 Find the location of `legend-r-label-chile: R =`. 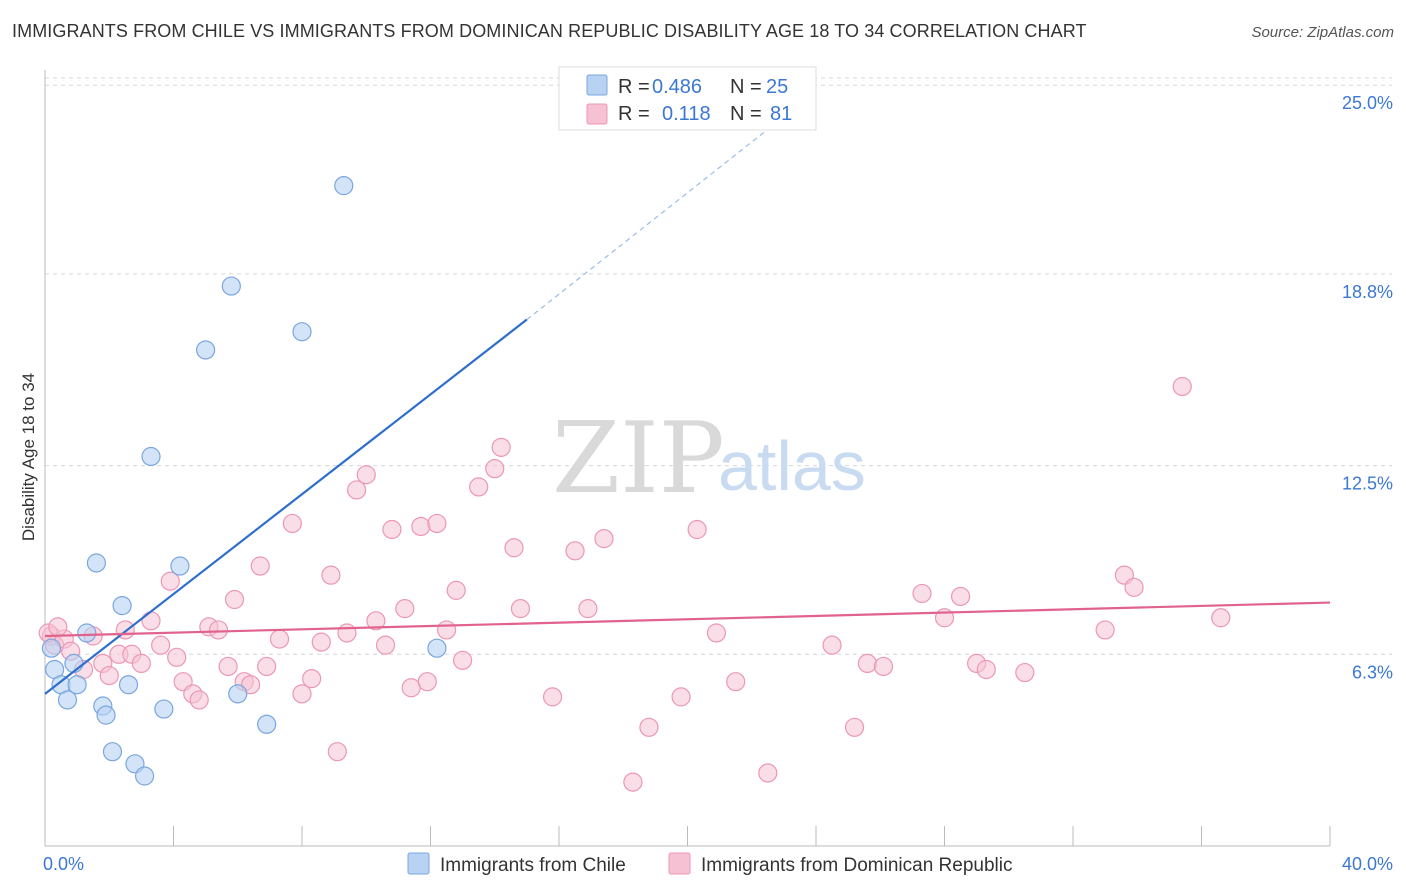

legend-r-label-chile: R = is located at coordinates (634, 87).